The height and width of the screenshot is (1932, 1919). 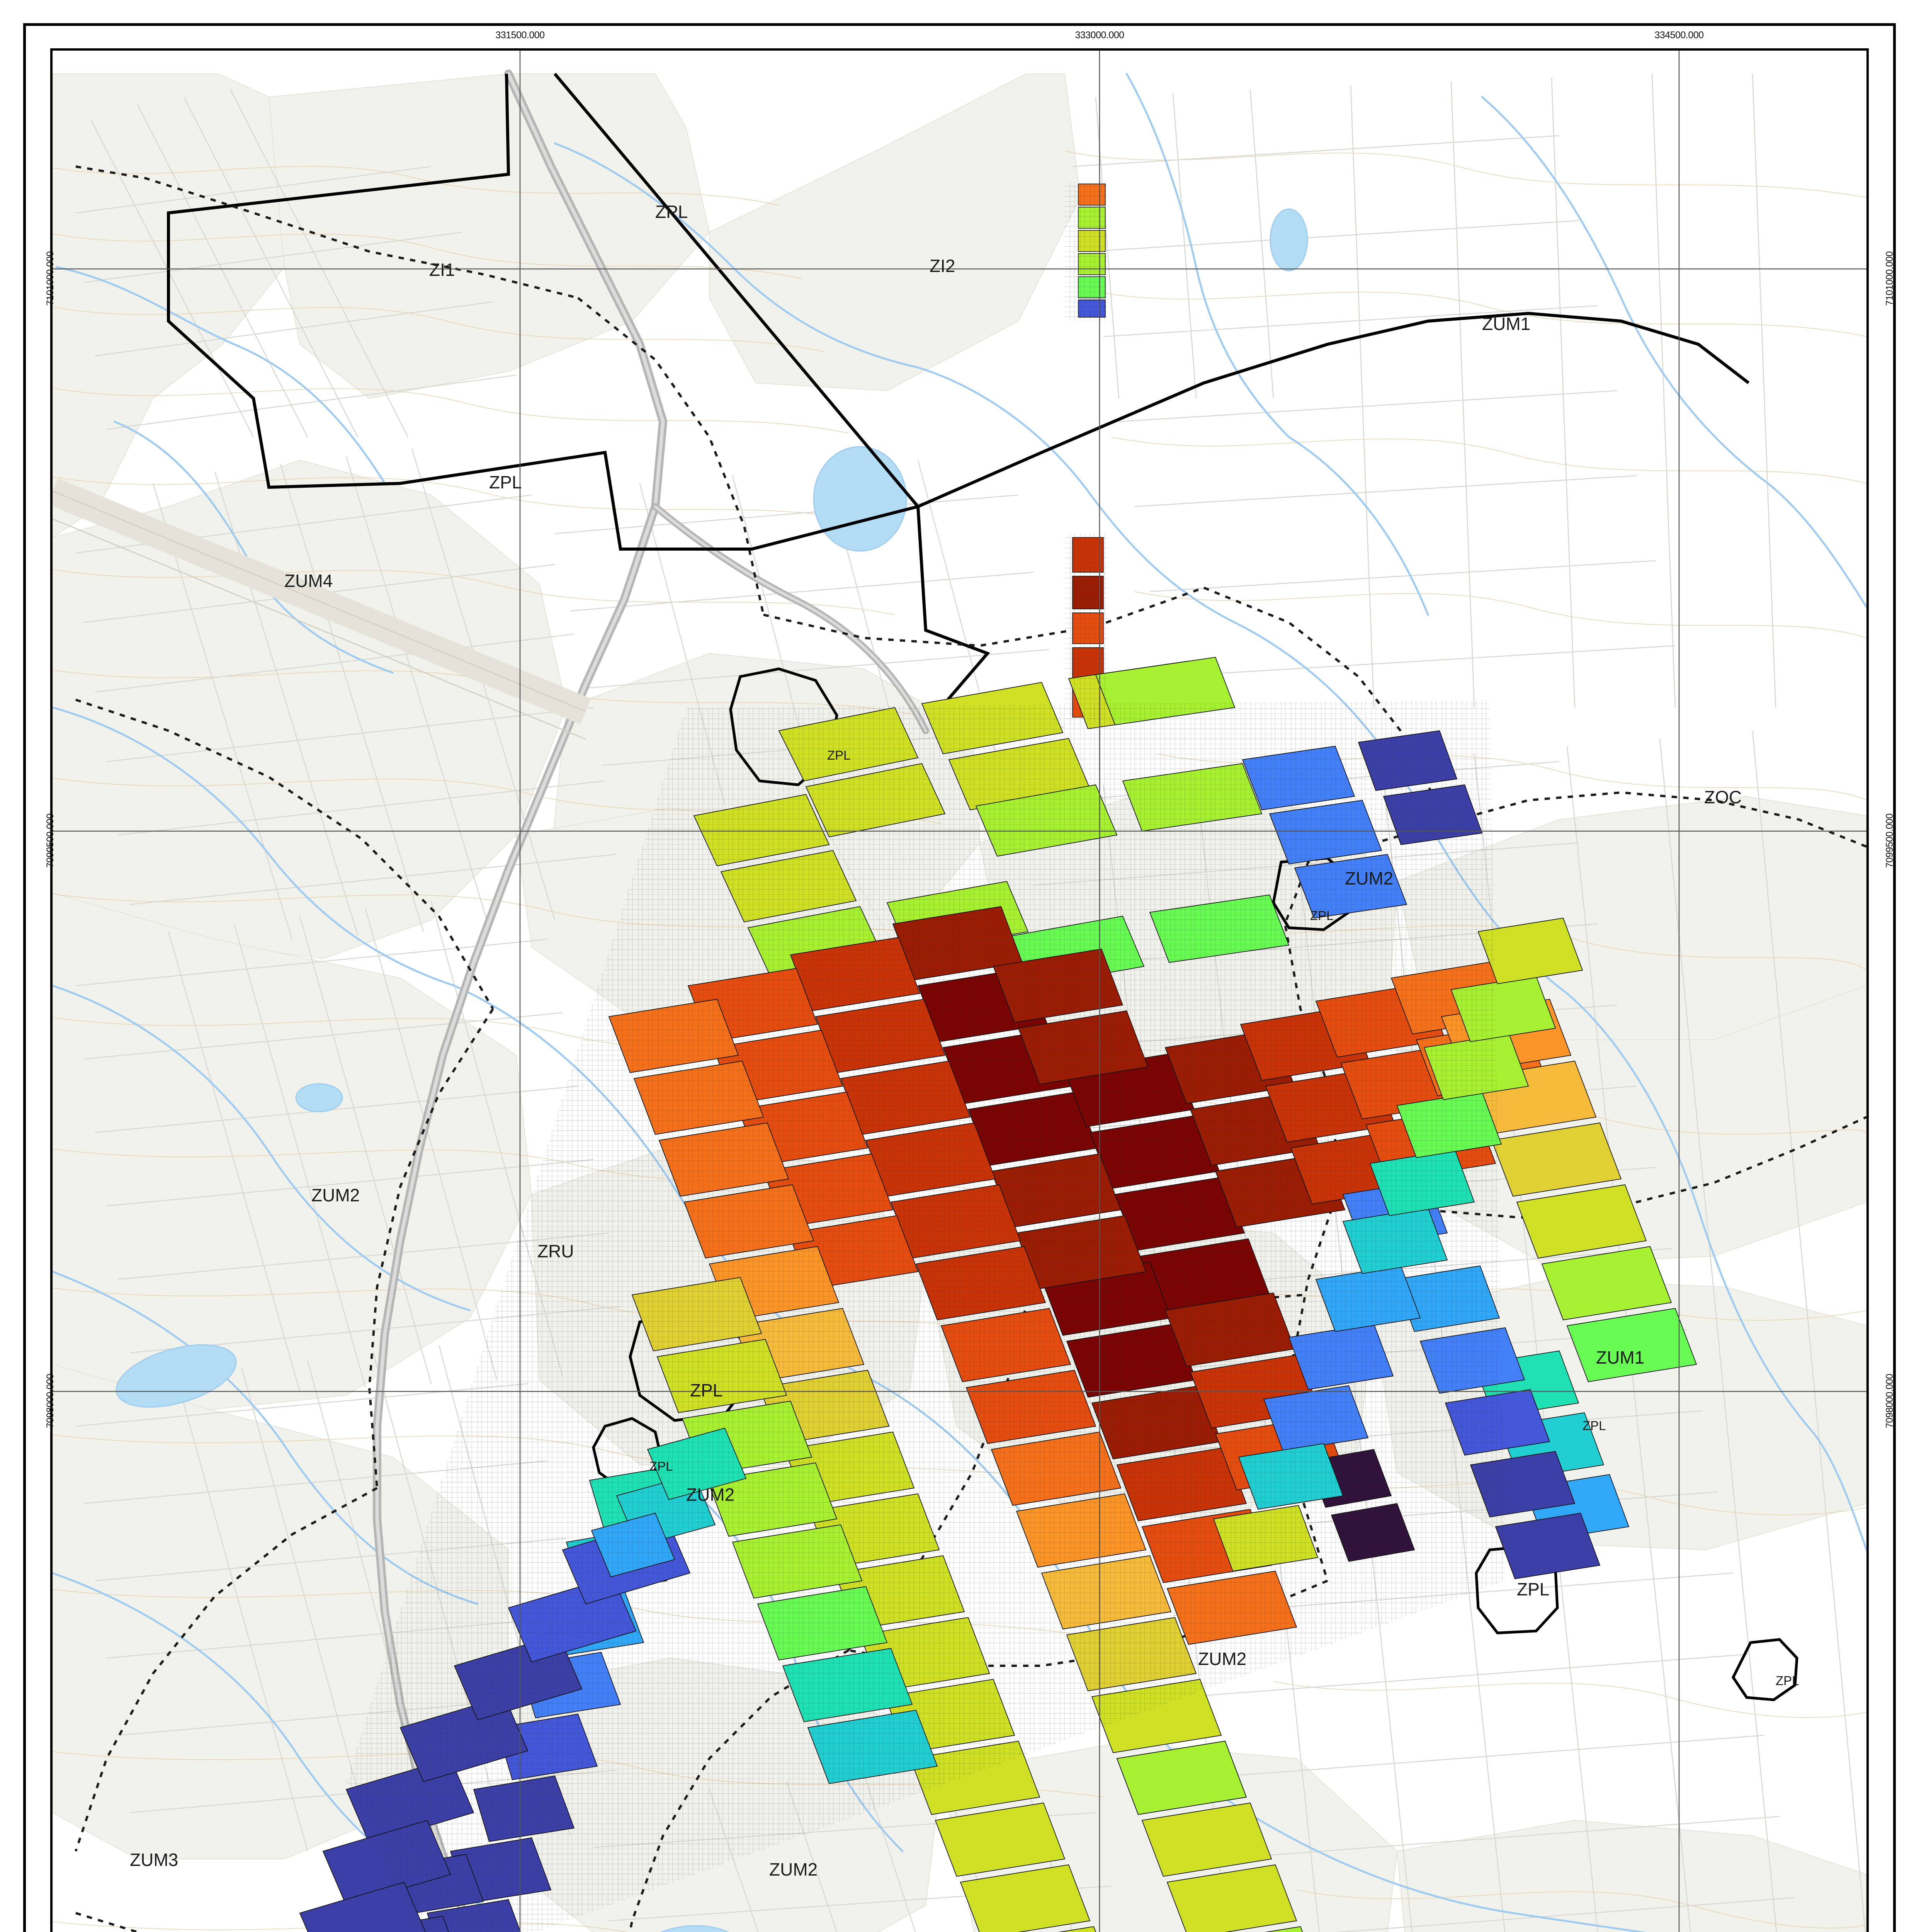 I want to click on zone-label-zi1: ZI1, so click(x=442, y=270).